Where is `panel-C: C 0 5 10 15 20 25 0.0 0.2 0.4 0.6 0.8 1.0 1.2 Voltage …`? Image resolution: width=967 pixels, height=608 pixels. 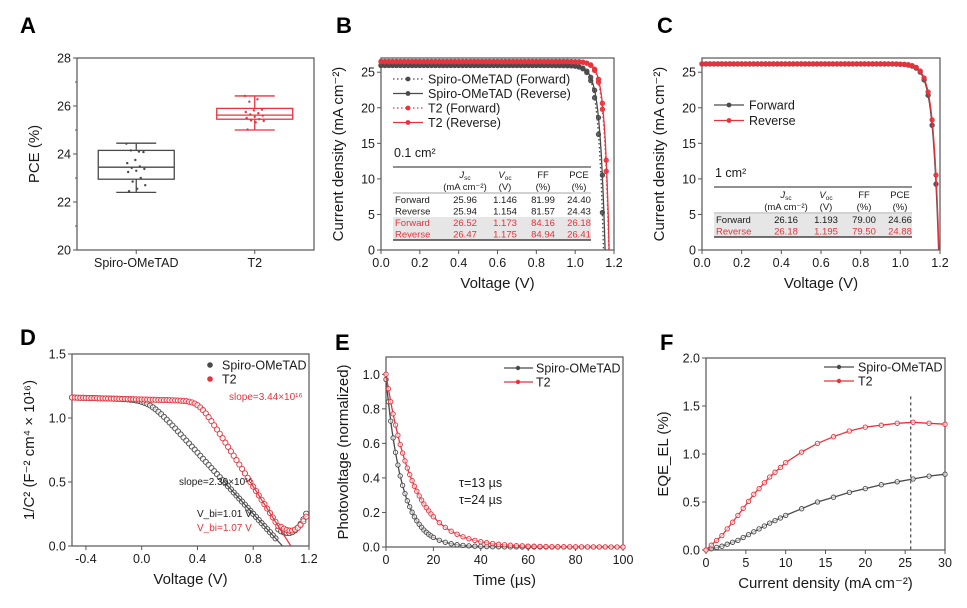 panel-C: C 0 5 10 15 20 25 0.0 0.2 0.4 0.6 0.8 1.0 1.2 Voltage … is located at coordinates (800, 152).